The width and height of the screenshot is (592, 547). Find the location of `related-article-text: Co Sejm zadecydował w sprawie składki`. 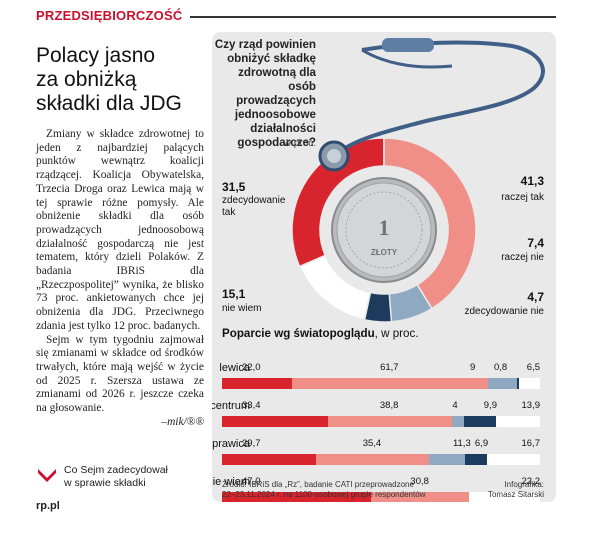

related-article-text: Co Sejm zadecydował w sprawie składki is located at coordinates (116, 476).